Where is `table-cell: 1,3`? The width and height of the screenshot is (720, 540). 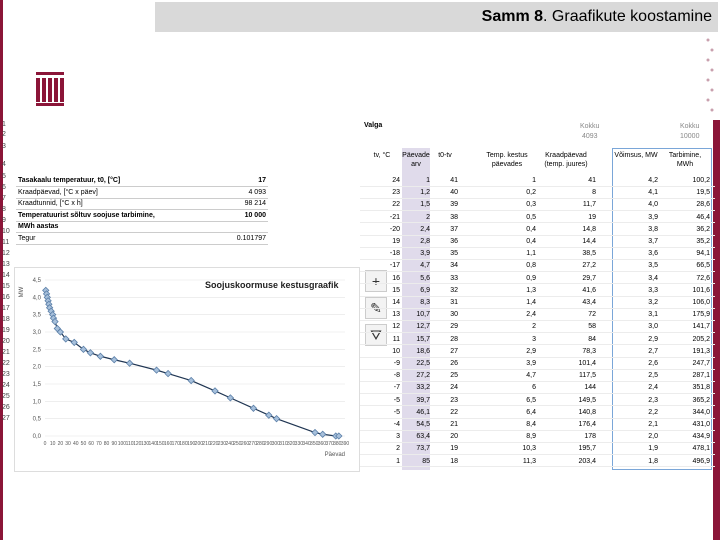
table-cell: 1,3 is located at coordinates (531, 290).